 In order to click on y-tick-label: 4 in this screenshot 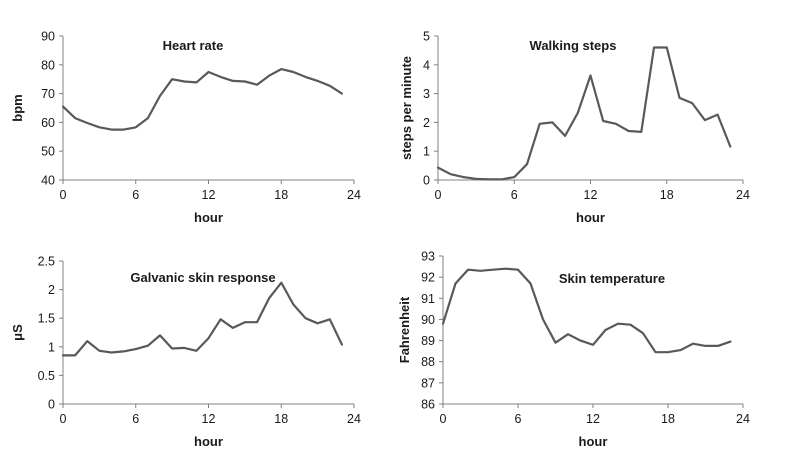, I will do `click(426, 65)`.